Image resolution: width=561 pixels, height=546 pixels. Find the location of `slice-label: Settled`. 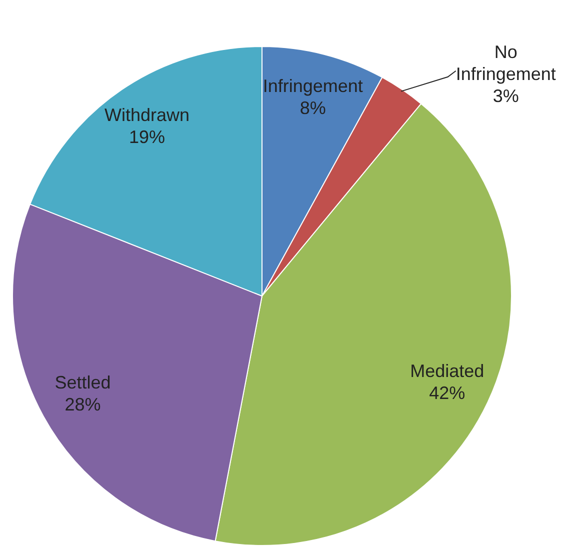

slice-label: Settled is located at coordinates (82, 382).